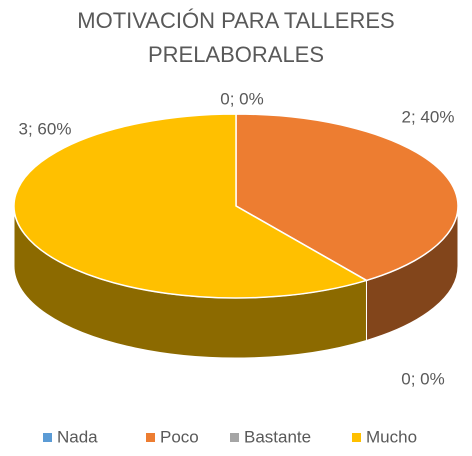 The height and width of the screenshot is (456, 472). I want to click on chart-title: MOTIVACIÓN PARA TALLERES, so click(235, 20).